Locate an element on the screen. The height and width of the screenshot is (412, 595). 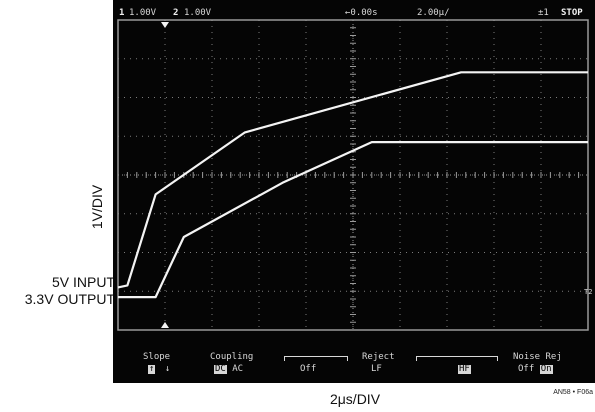
reject-hf-option: HF is located at coordinates (464, 369).